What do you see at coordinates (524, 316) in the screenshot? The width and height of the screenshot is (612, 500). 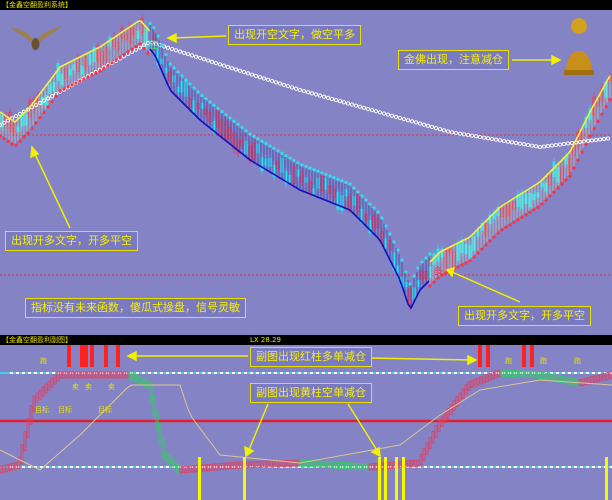 I see `annotation-buy-signal-2: 出现开多文字，开多平空` at bounding box center [524, 316].